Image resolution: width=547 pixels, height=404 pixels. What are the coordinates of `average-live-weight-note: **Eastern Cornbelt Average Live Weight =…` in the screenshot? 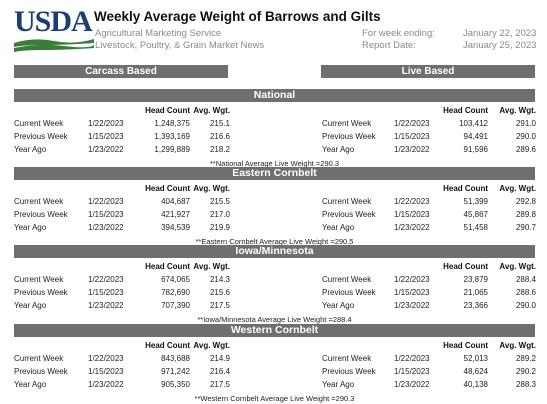 It's located at (274, 241).